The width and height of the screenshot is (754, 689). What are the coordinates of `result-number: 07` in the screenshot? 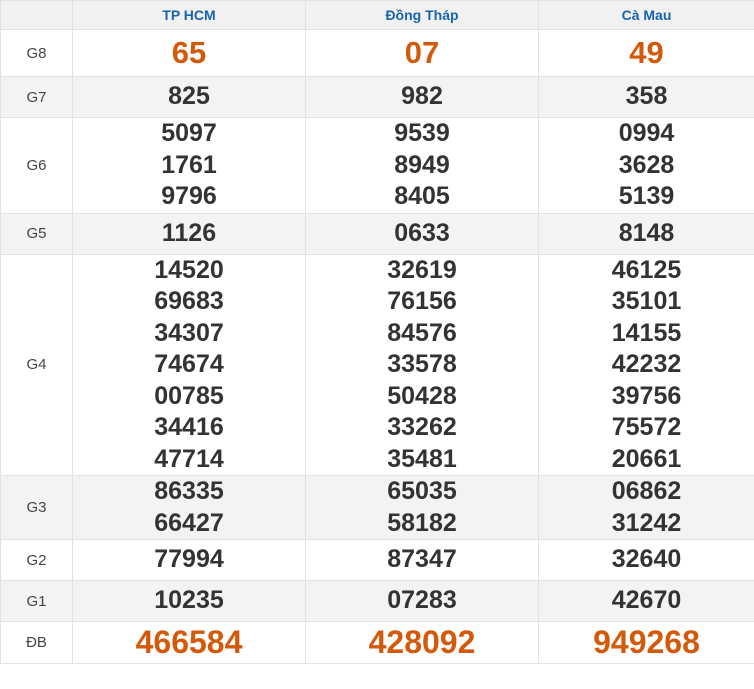 It's located at (422, 52).